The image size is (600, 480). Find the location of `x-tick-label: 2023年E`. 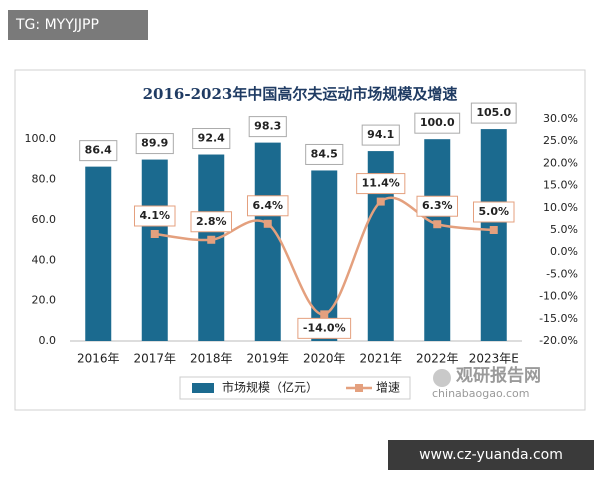

x-tick-label: 2023年E is located at coordinates (494, 359).